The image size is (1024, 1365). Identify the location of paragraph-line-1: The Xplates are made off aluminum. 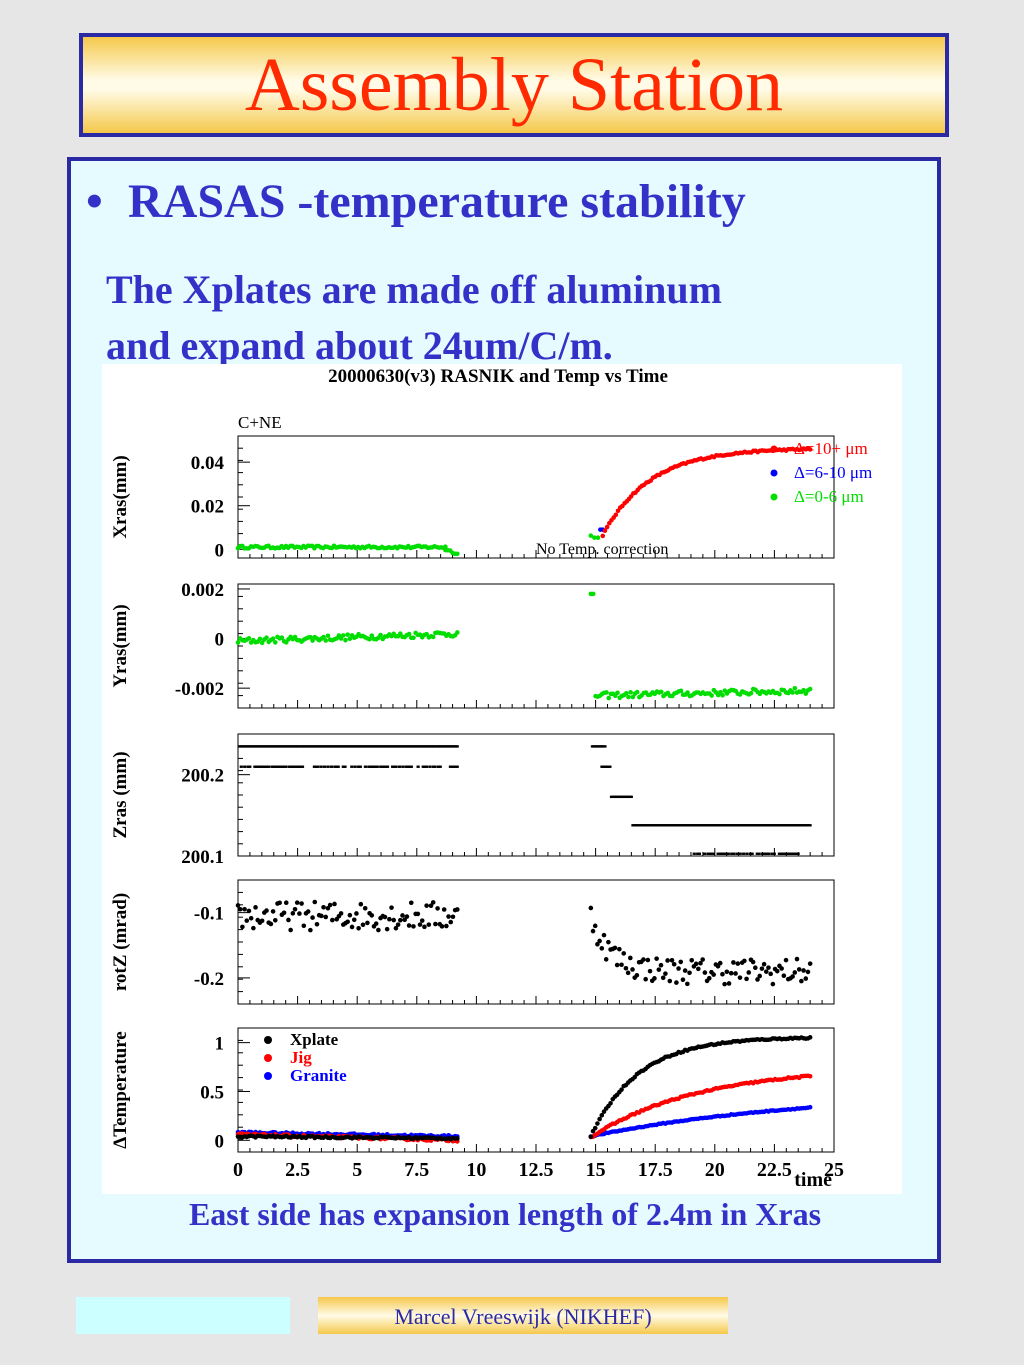
(414, 289).